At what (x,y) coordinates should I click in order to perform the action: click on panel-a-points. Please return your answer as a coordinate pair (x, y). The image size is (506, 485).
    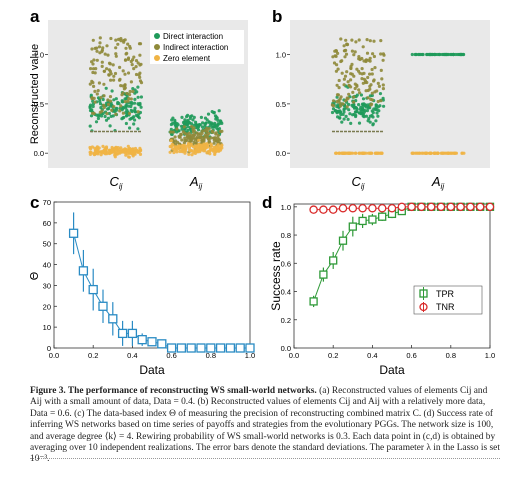
    Looking at the image, I should click on (156, 97).